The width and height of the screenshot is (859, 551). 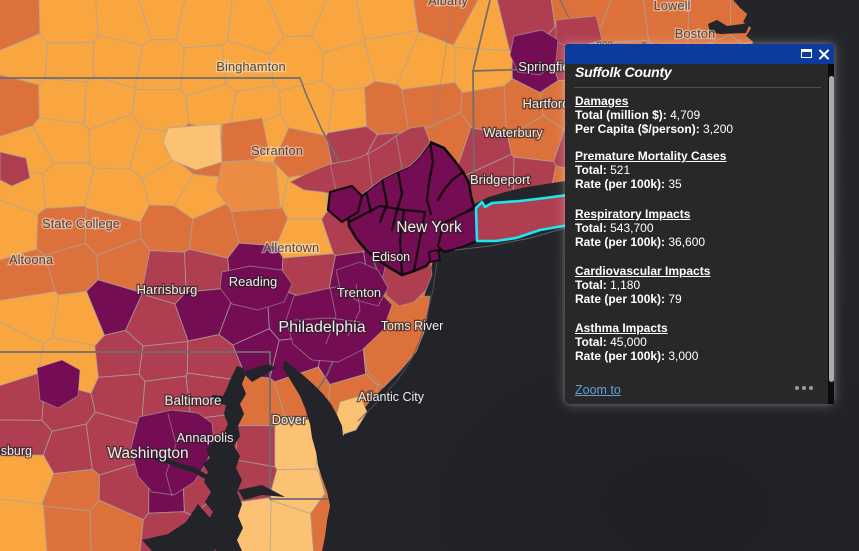 I want to click on svg-text: Bridgeport, so click(x=500, y=179).